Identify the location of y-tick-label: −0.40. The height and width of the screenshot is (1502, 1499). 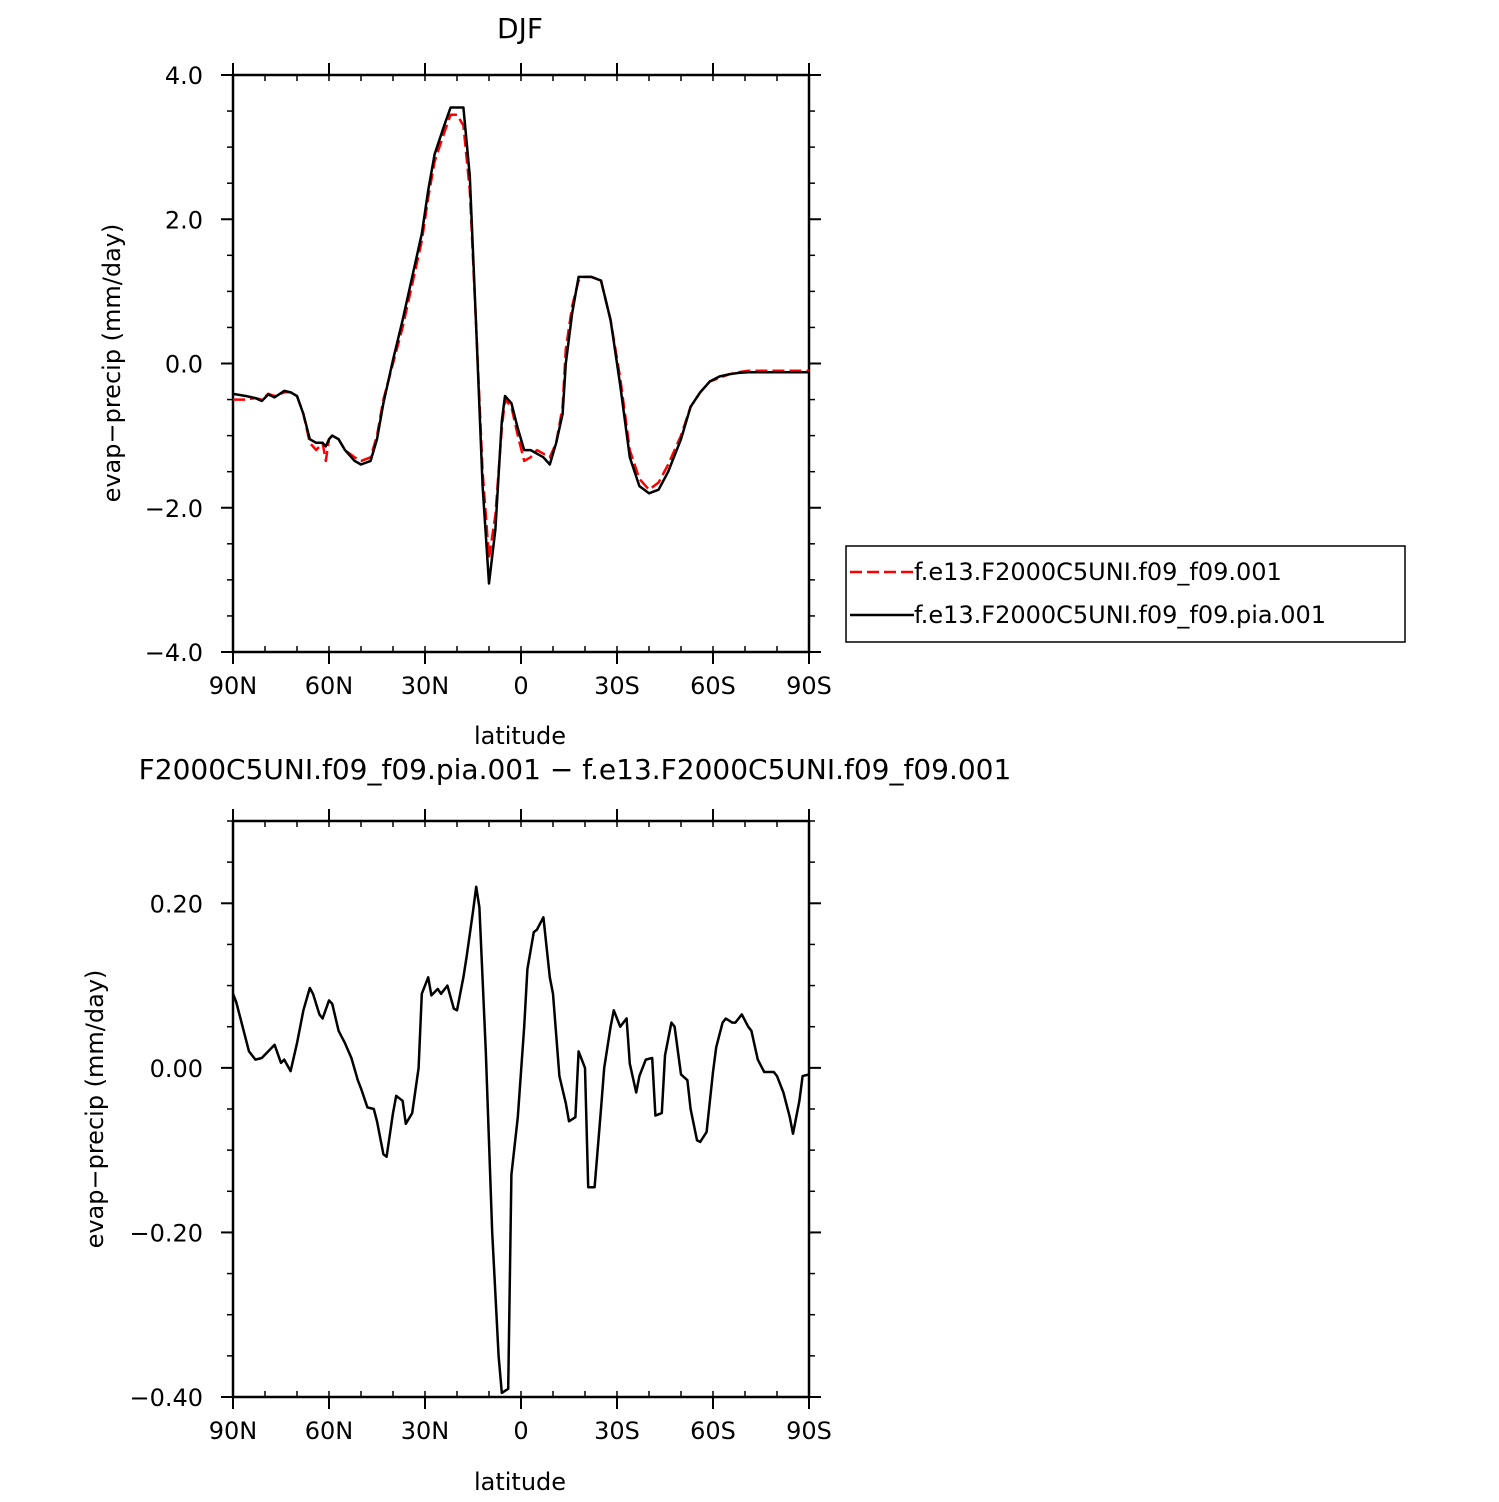
(166, 1398).